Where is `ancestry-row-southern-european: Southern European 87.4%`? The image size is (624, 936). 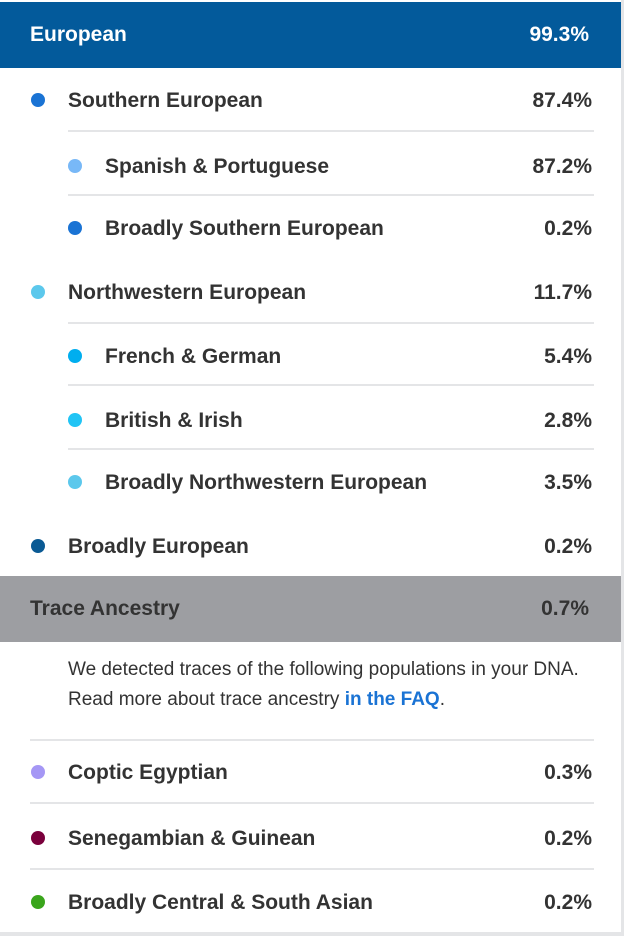 ancestry-row-southern-european: Southern European 87.4% is located at coordinates (312, 100).